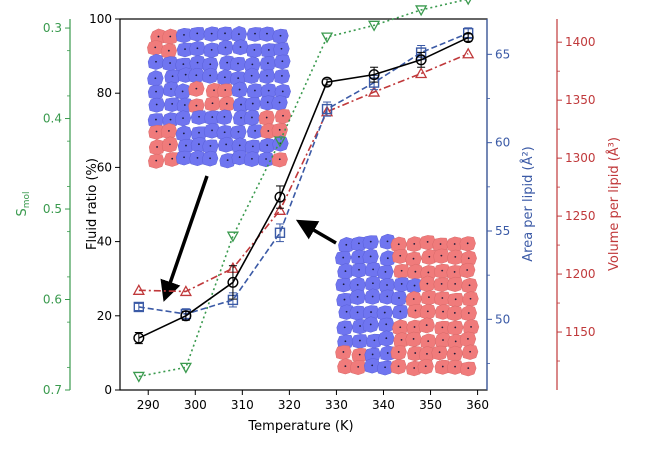 The image size is (645, 450). I want to click on x-tick-label: 320, so click(289, 405).